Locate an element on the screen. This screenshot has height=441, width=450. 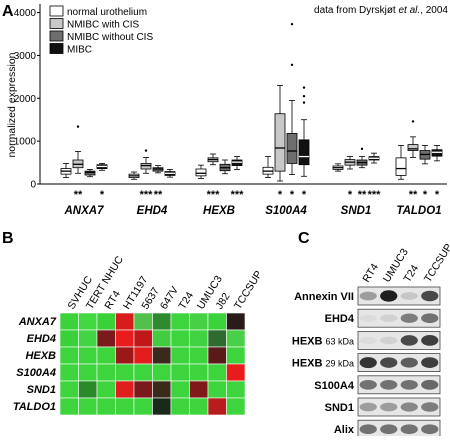
heatmap-row-label: SND1 is located at coordinates (41, 390).